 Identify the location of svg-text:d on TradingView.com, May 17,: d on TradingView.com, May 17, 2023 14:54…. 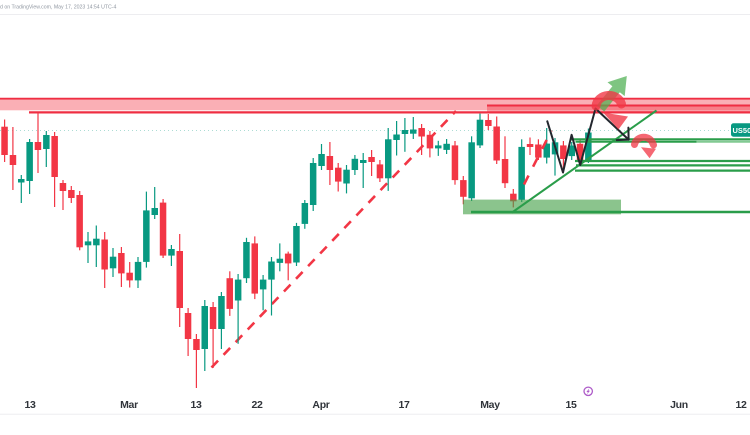
(58, 8).